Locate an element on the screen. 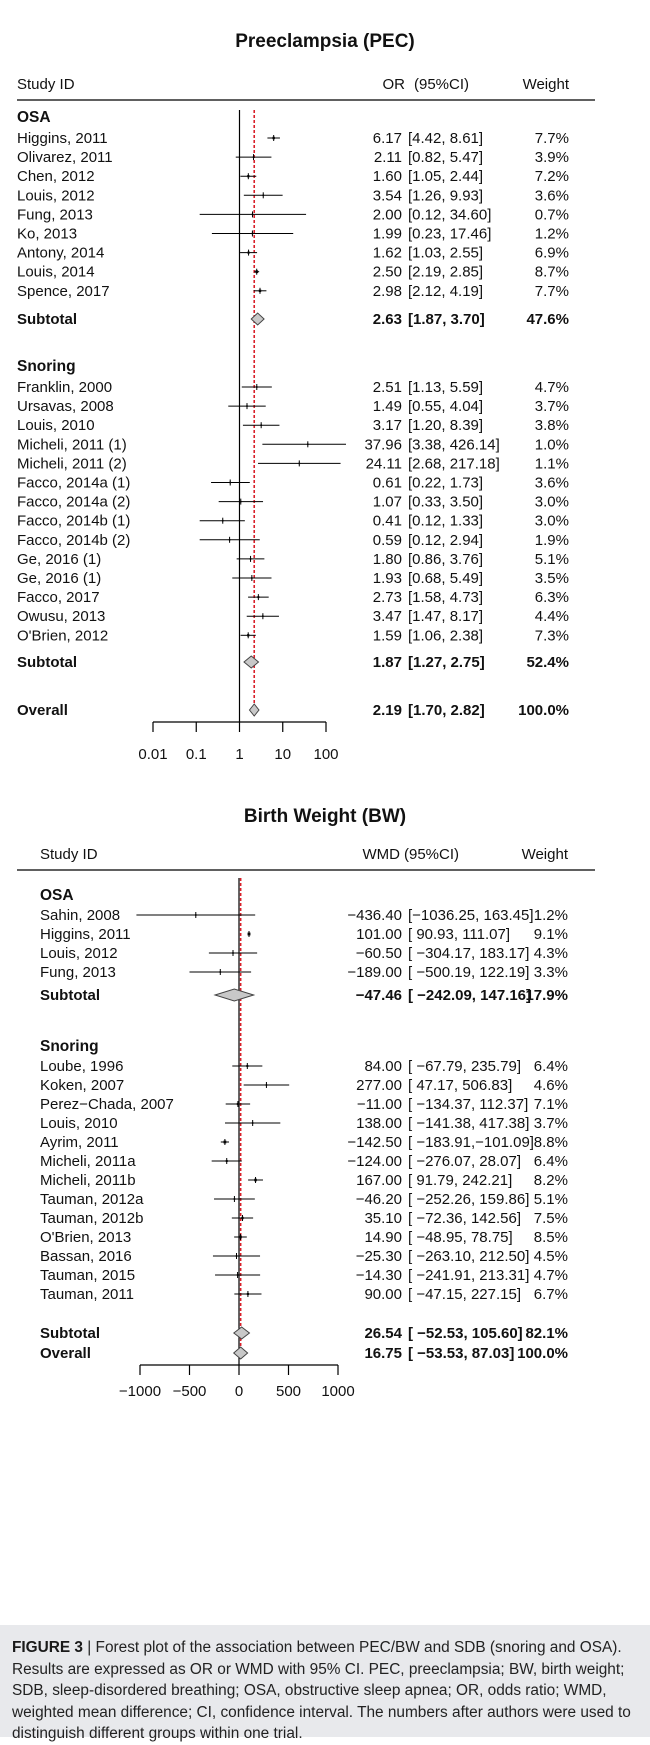 This screenshot has width=650, height=1745. study-row-weight: 1.1% is located at coordinates (552, 463).